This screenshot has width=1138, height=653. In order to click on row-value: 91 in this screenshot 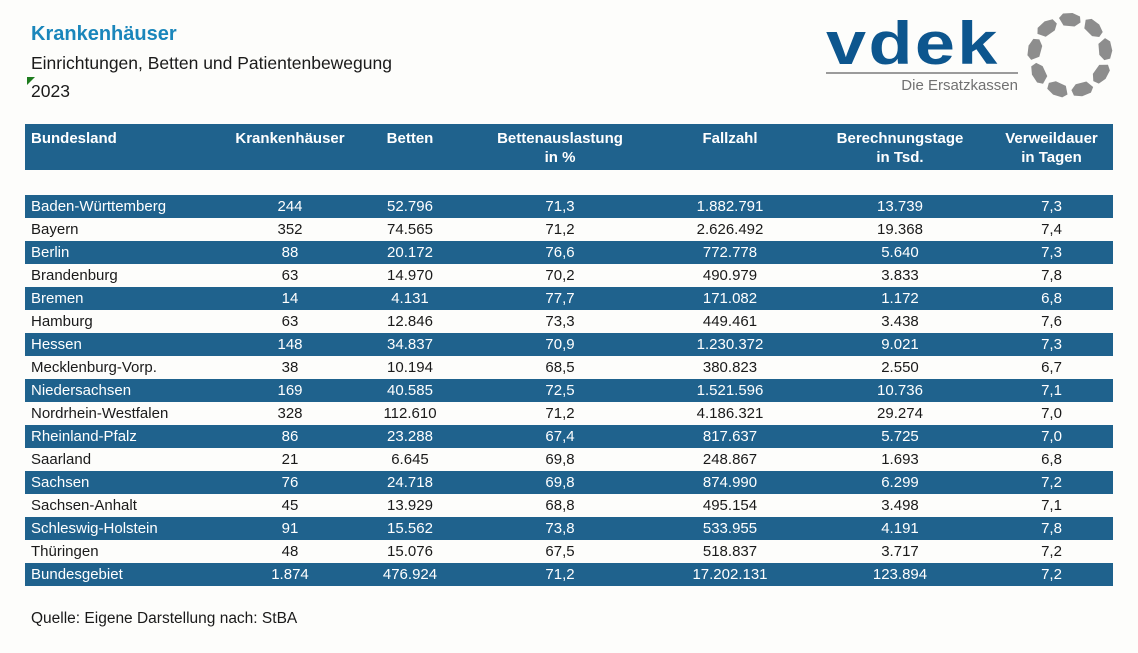, I will do `click(290, 528)`.